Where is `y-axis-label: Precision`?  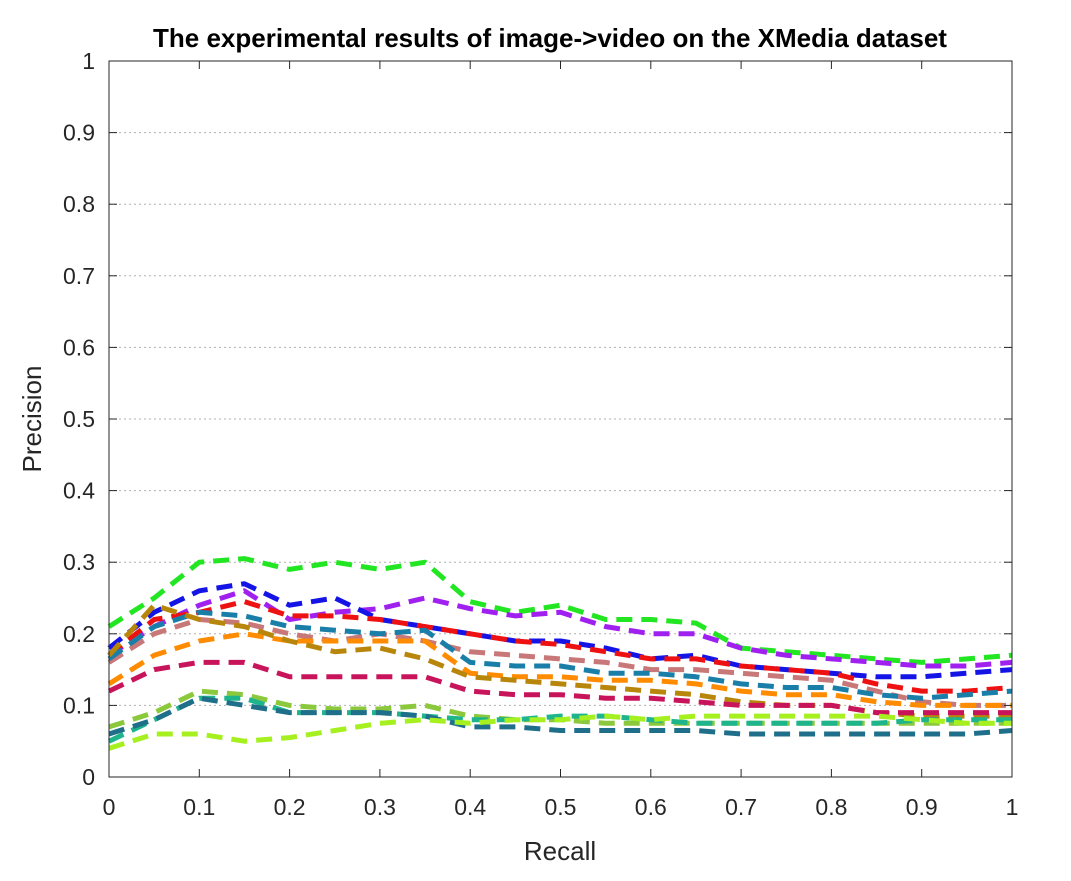
y-axis-label: Precision is located at coordinates (32, 419).